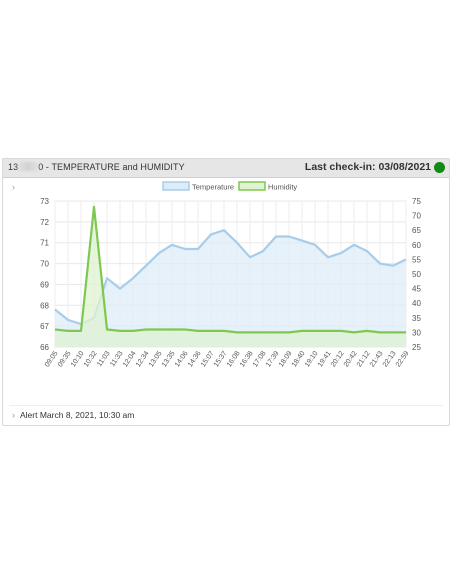 The width and height of the screenshot is (452, 584). Describe the element at coordinates (416, 230) in the screenshot. I see `y-right-tick-label: 65` at that location.